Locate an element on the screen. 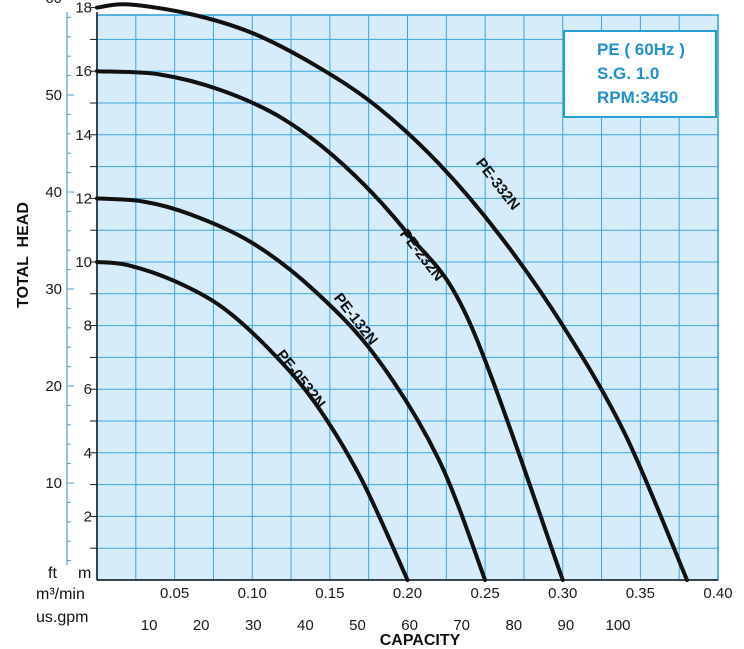 This screenshot has height=649, width=744. m-tick-label: 10 is located at coordinates (83, 262).